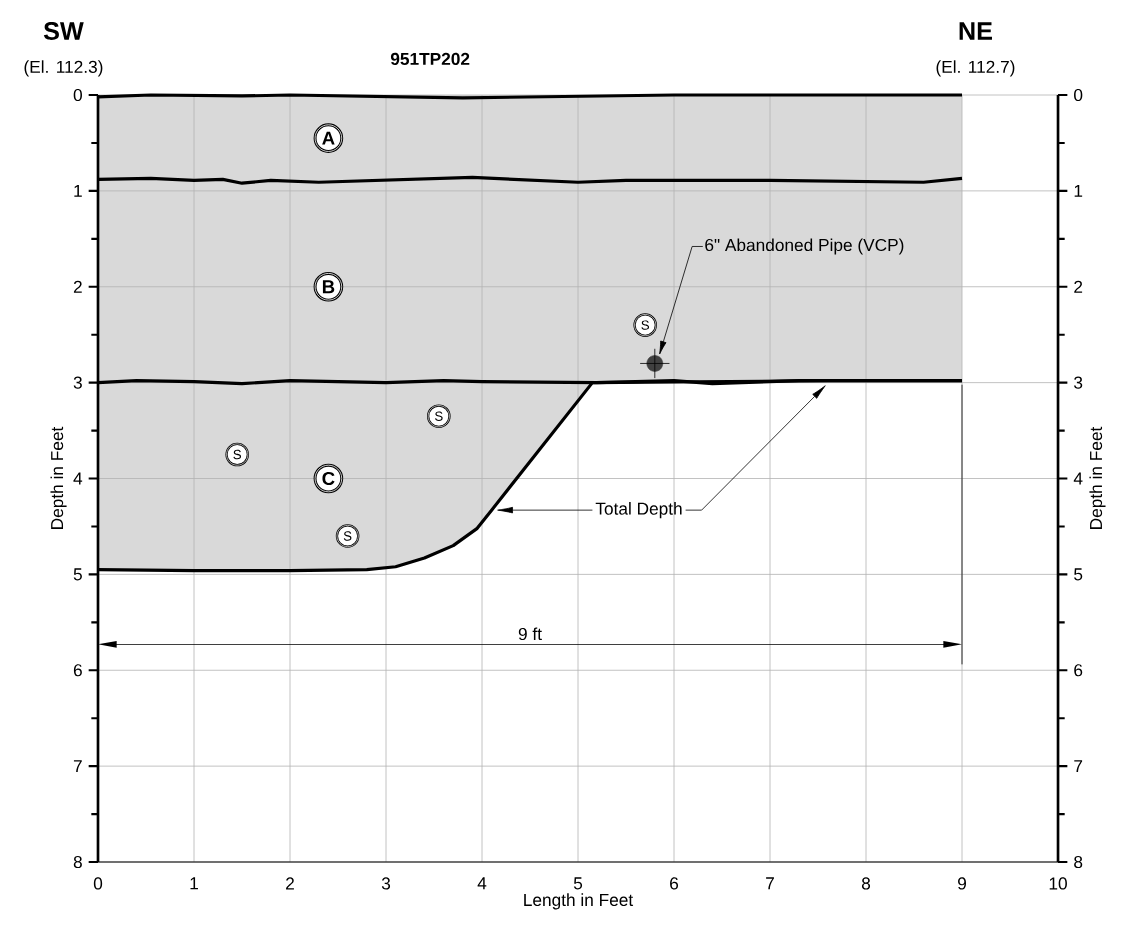 Image resolution: width=1127 pixels, height=926 pixels. Describe the element at coordinates (77, 574) in the screenshot. I see `y-tick-label: 5` at that location.